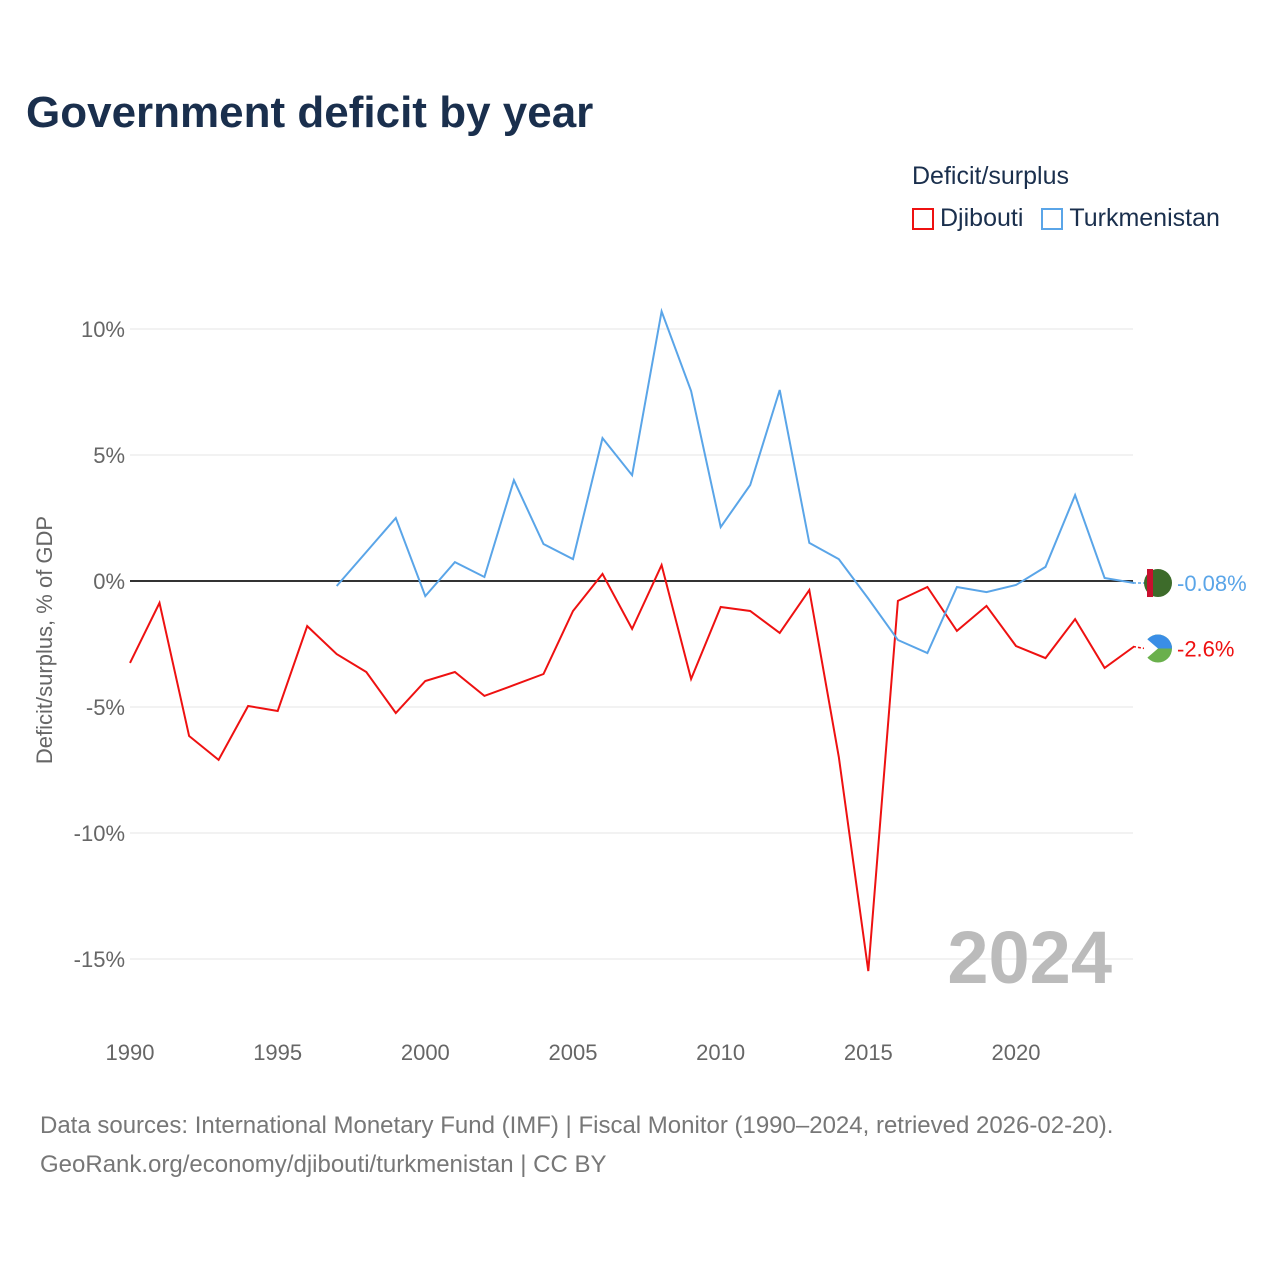 This screenshot has width=1280, height=1280. Describe the element at coordinates (1144, 218) in the screenshot. I see `legend-label: Turkmenistan` at that location.